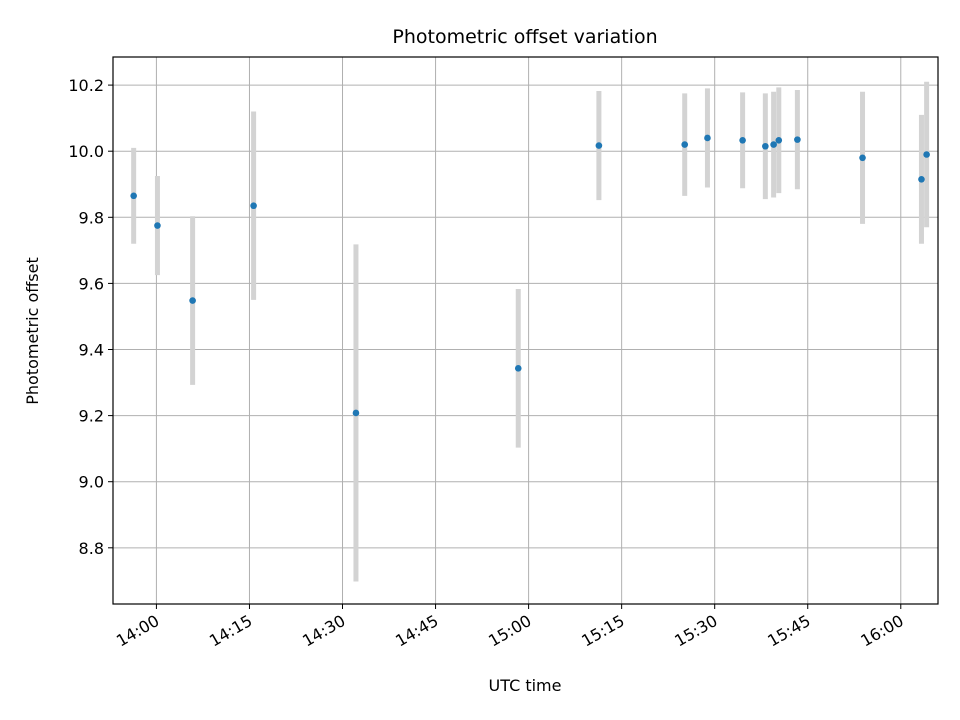 This screenshot has width=960, height=720. Describe the element at coordinates (91, 416) in the screenshot. I see `y-tick-label: 9.2` at that location.